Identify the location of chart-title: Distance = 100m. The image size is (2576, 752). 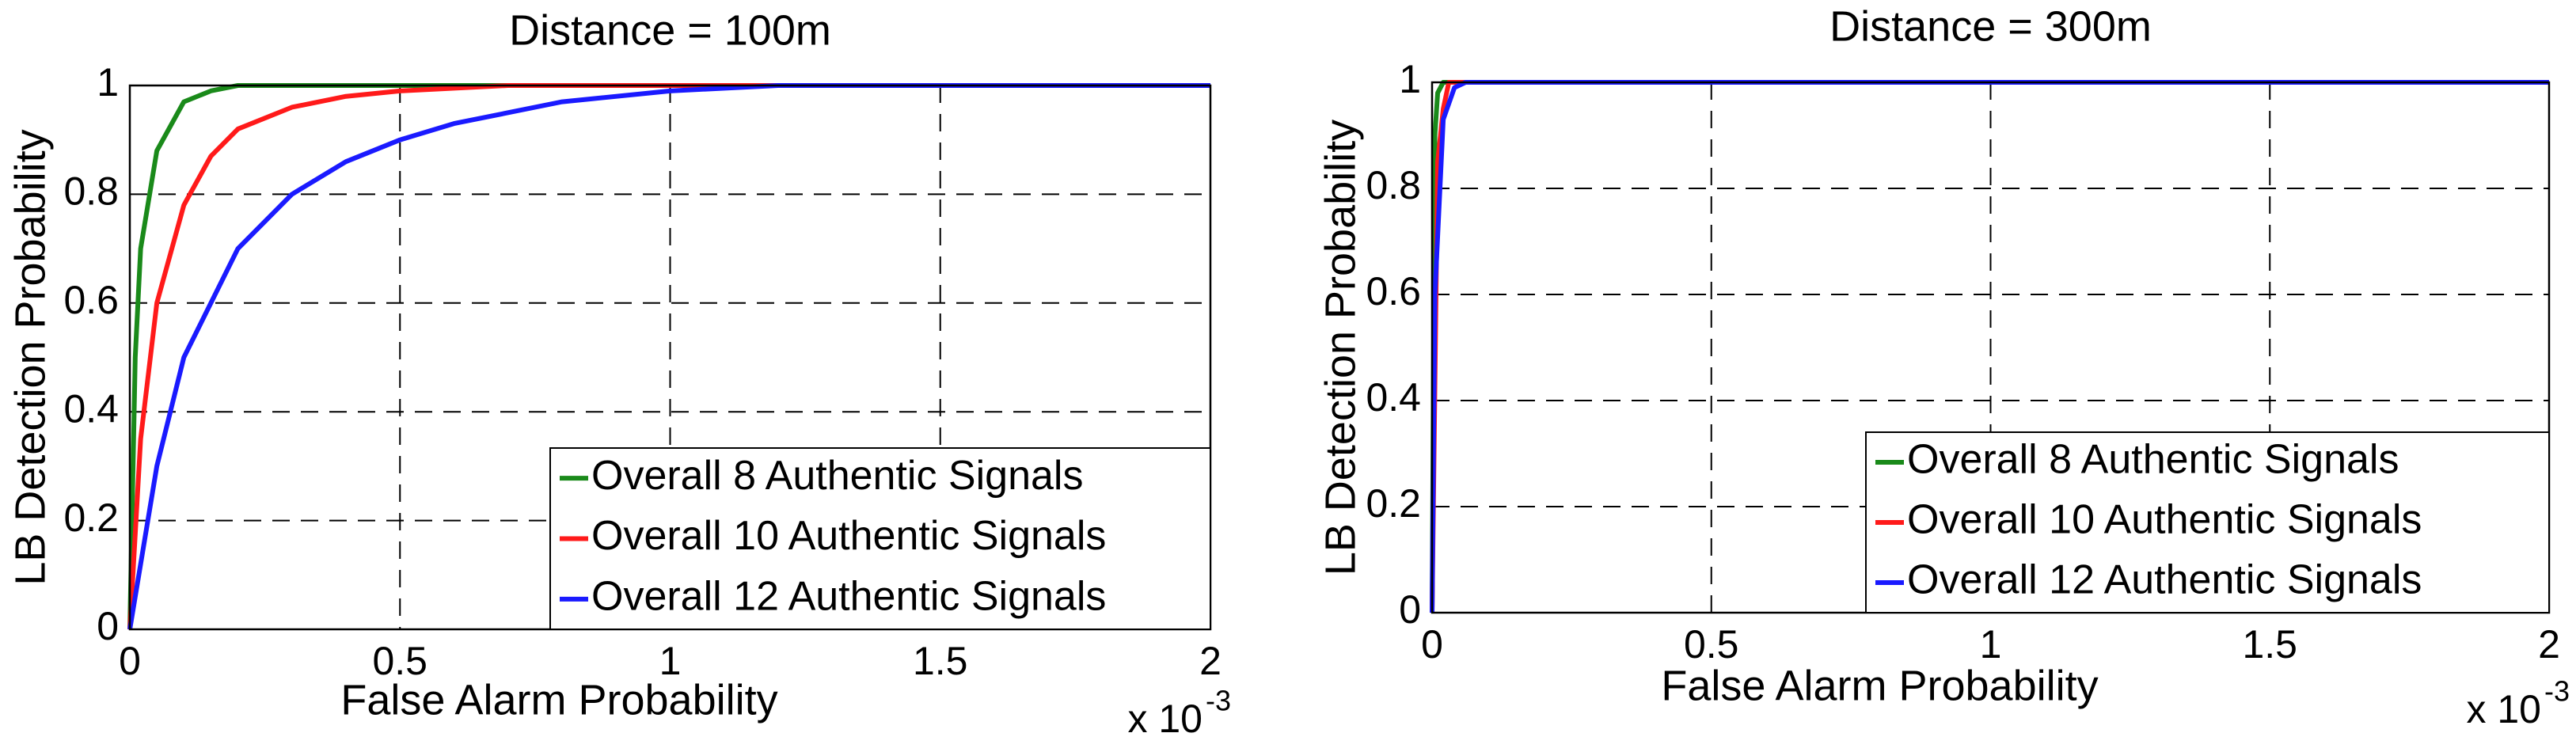
(670, 30).